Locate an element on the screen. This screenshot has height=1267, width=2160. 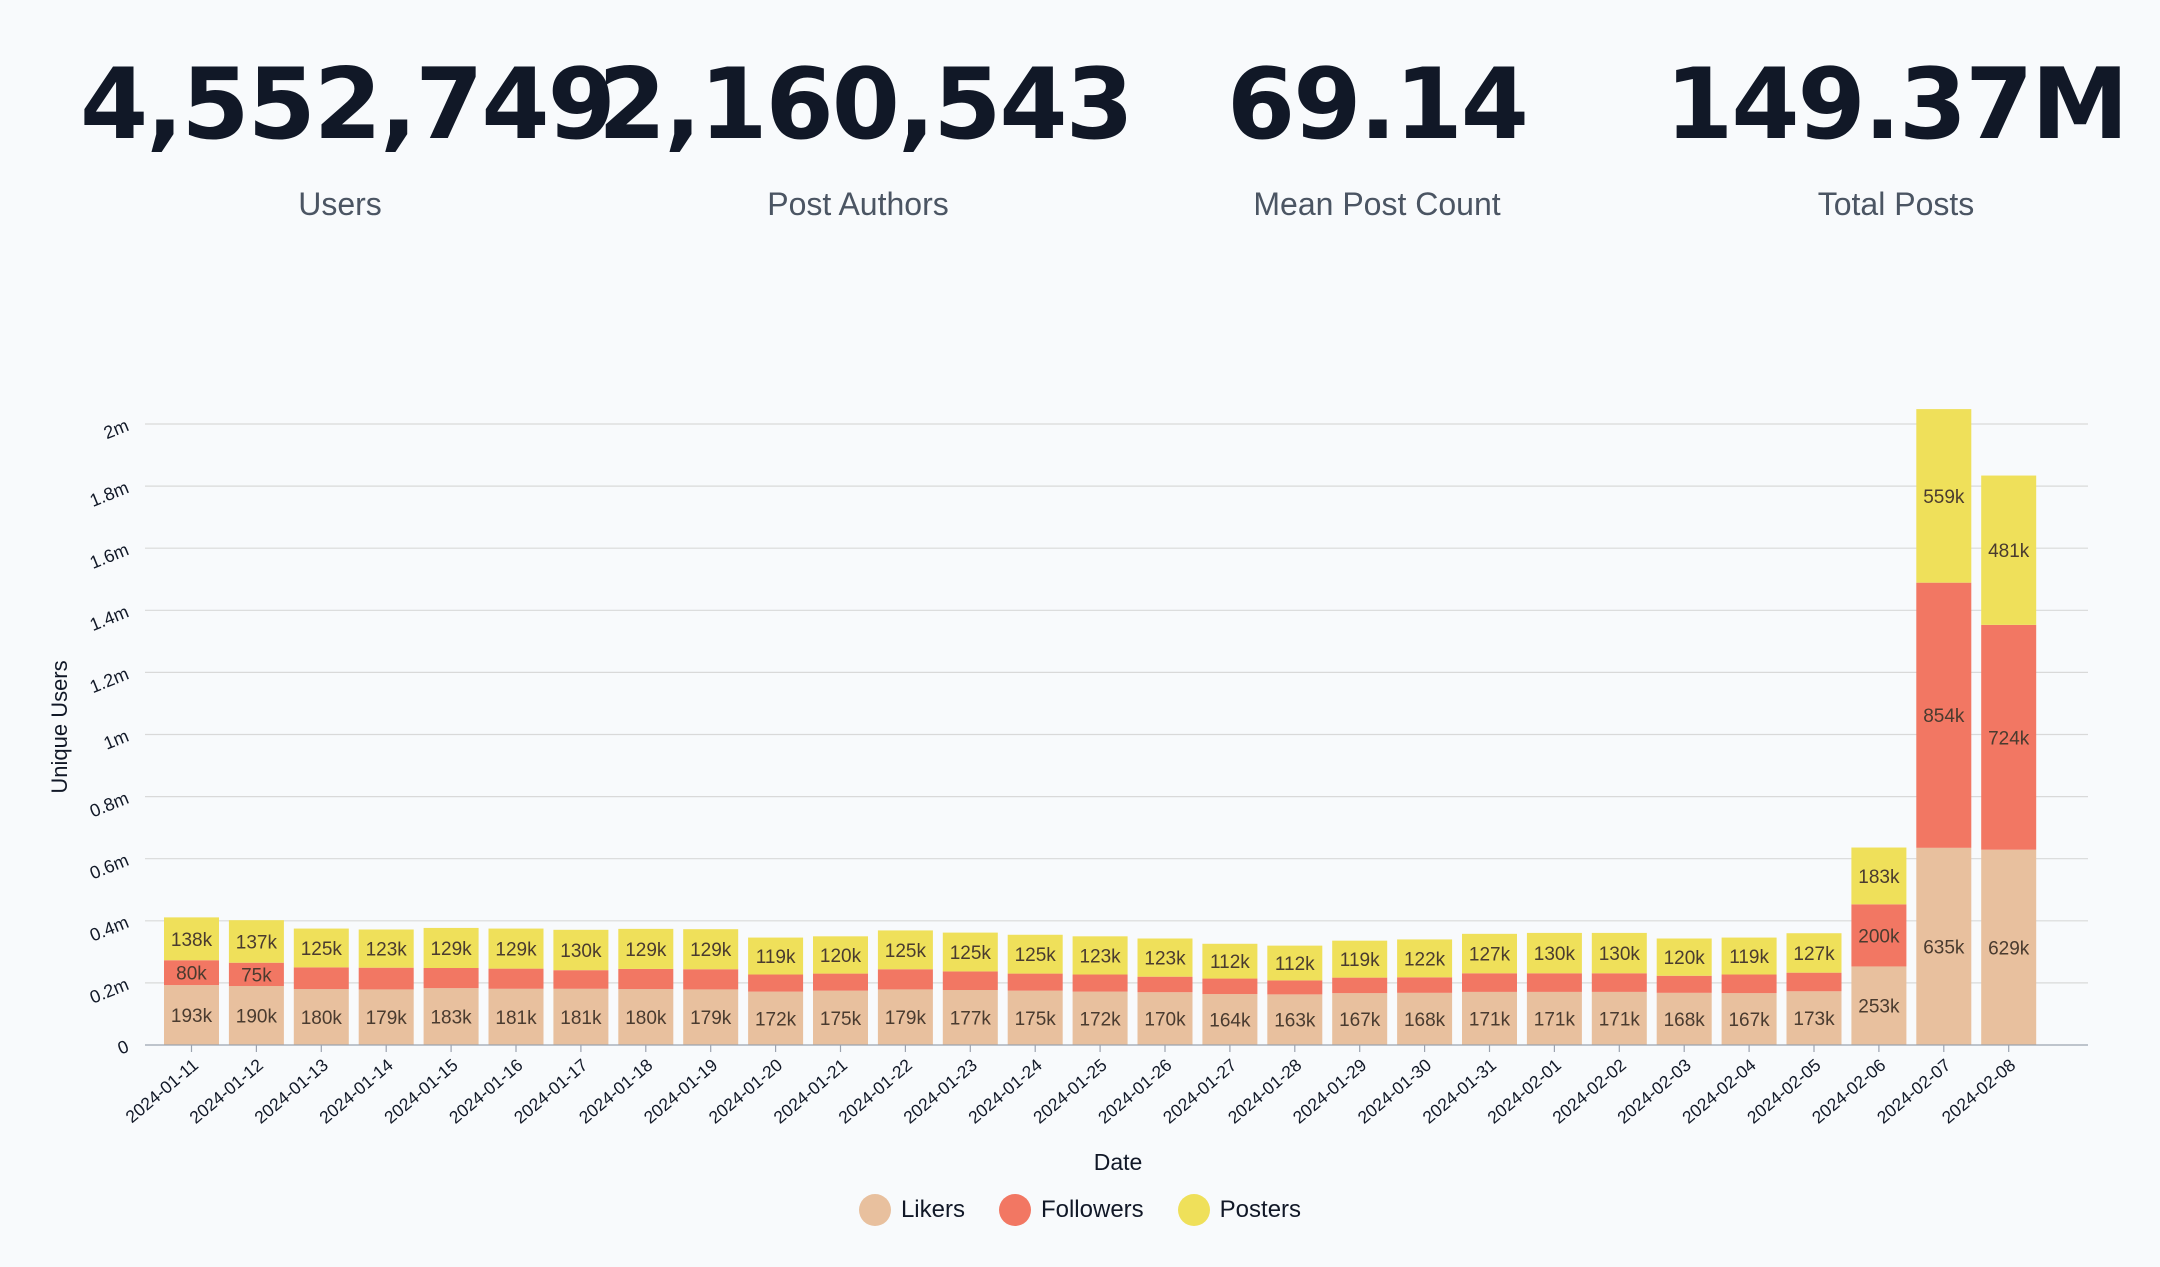
data-label: 138k is located at coordinates (192, 940).